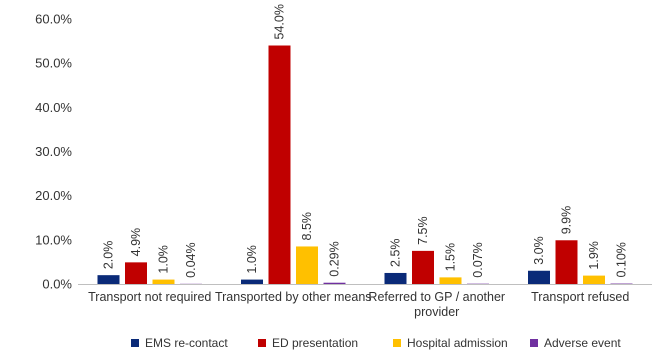 The height and width of the screenshot is (354, 662). Describe the element at coordinates (53, 195) in the screenshot. I see `y-tick-label: 20.0%` at that location.